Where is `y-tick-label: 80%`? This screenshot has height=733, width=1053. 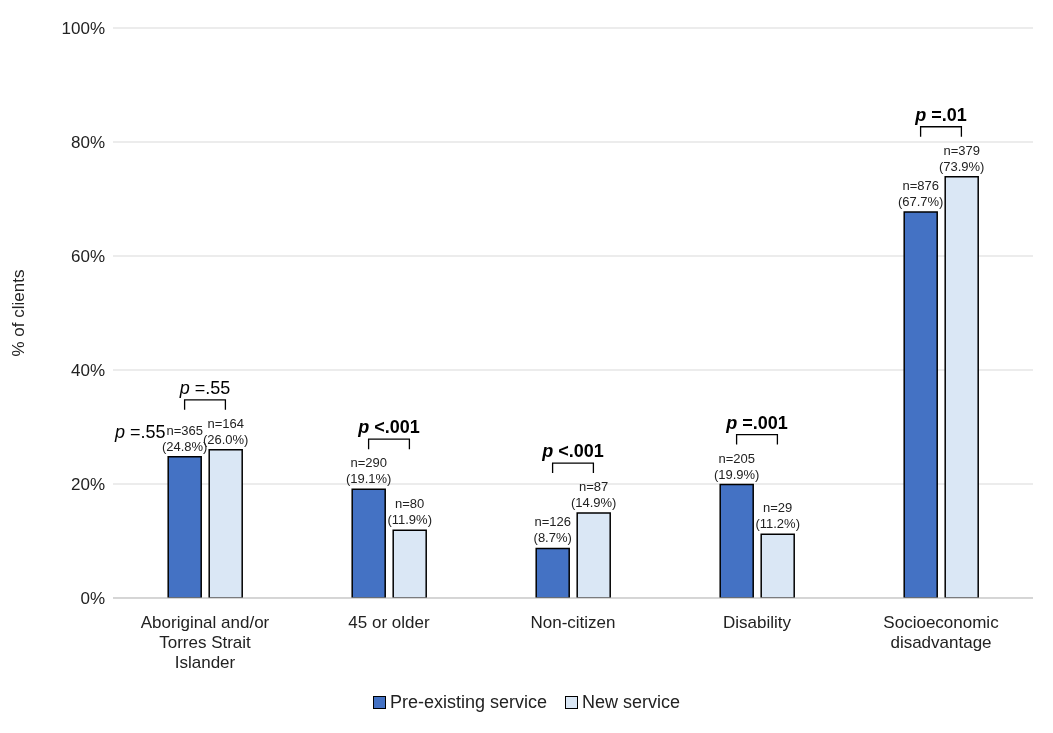 y-tick-label: 80% is located at coordinates (87, 143).